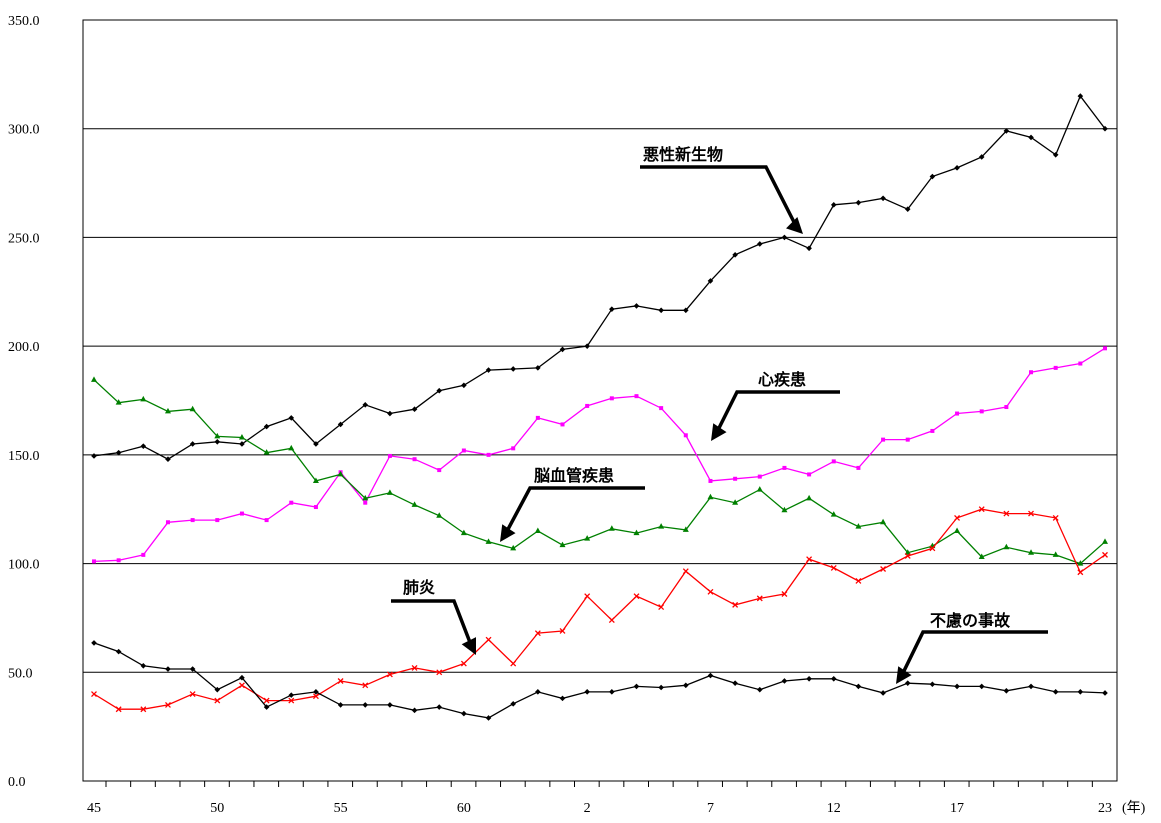 This screenshot has height=823, width=1161. What do you see at coordinates (24, 347) in the screenshot?
I see `y-tick-label: 200.0` at bounding box center [24, 347].